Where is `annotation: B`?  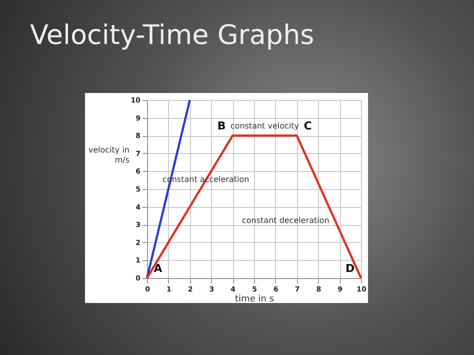
annotation: B is located at coordinates (221, 126).